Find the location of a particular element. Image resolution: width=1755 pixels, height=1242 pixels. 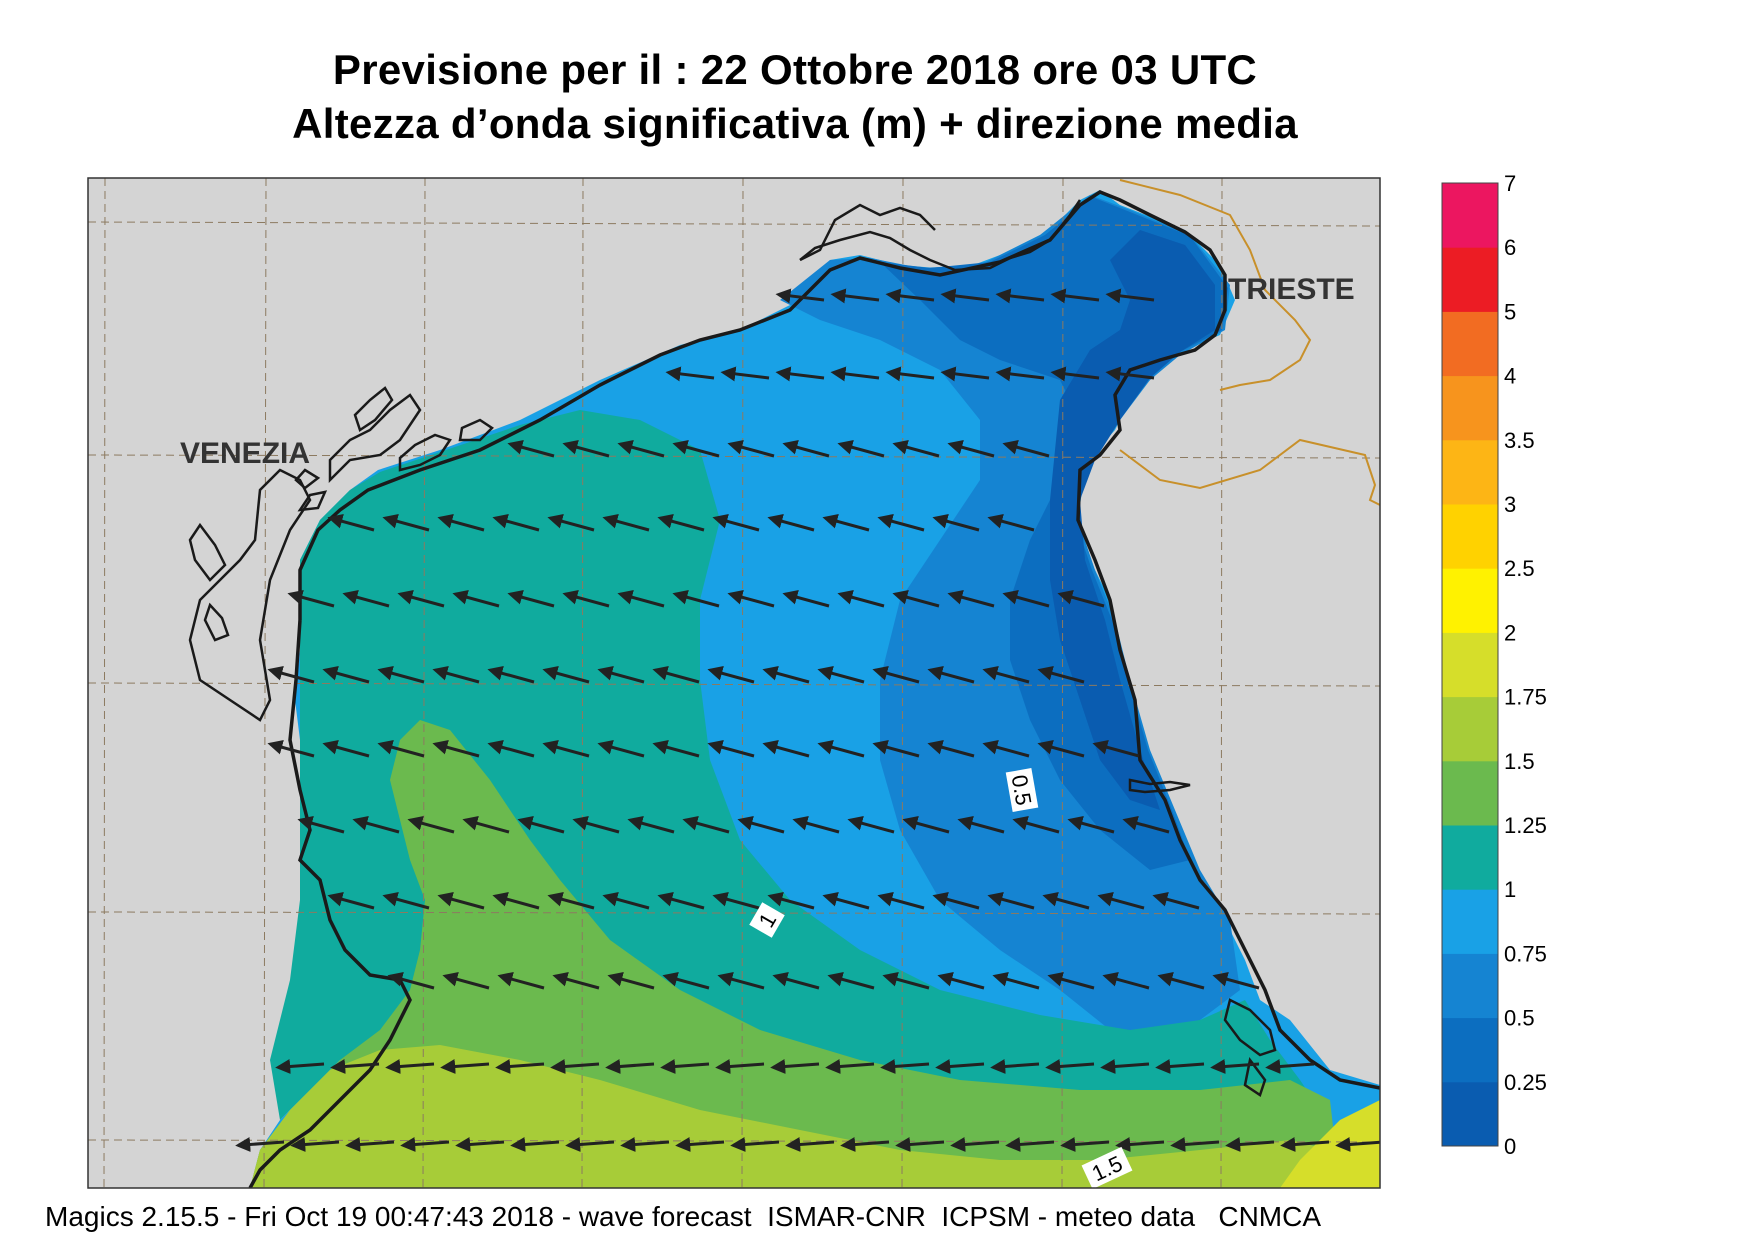

city-label-trieste: TRIESTE is located at coordinates (1291, 289).